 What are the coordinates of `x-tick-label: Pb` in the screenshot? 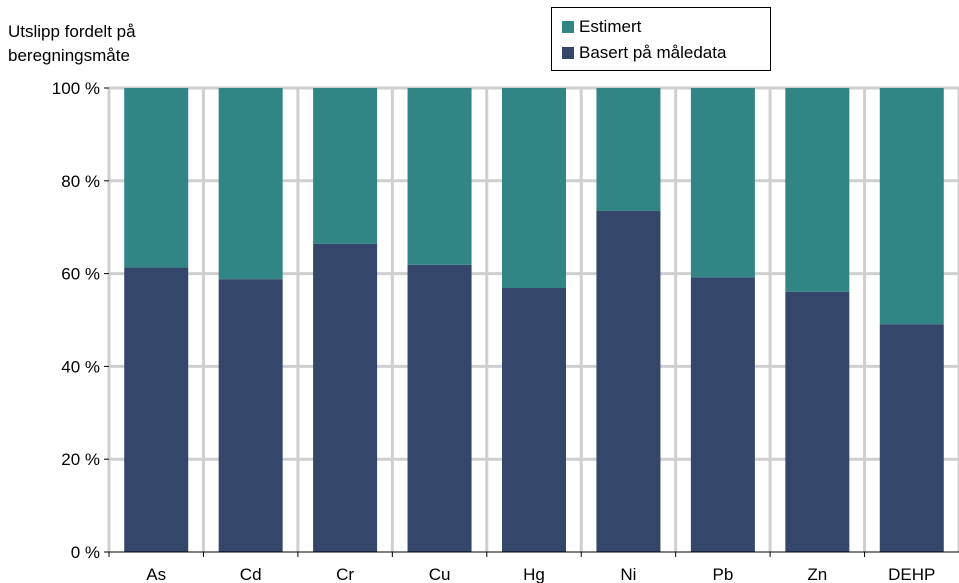 It's located at (722, 574).